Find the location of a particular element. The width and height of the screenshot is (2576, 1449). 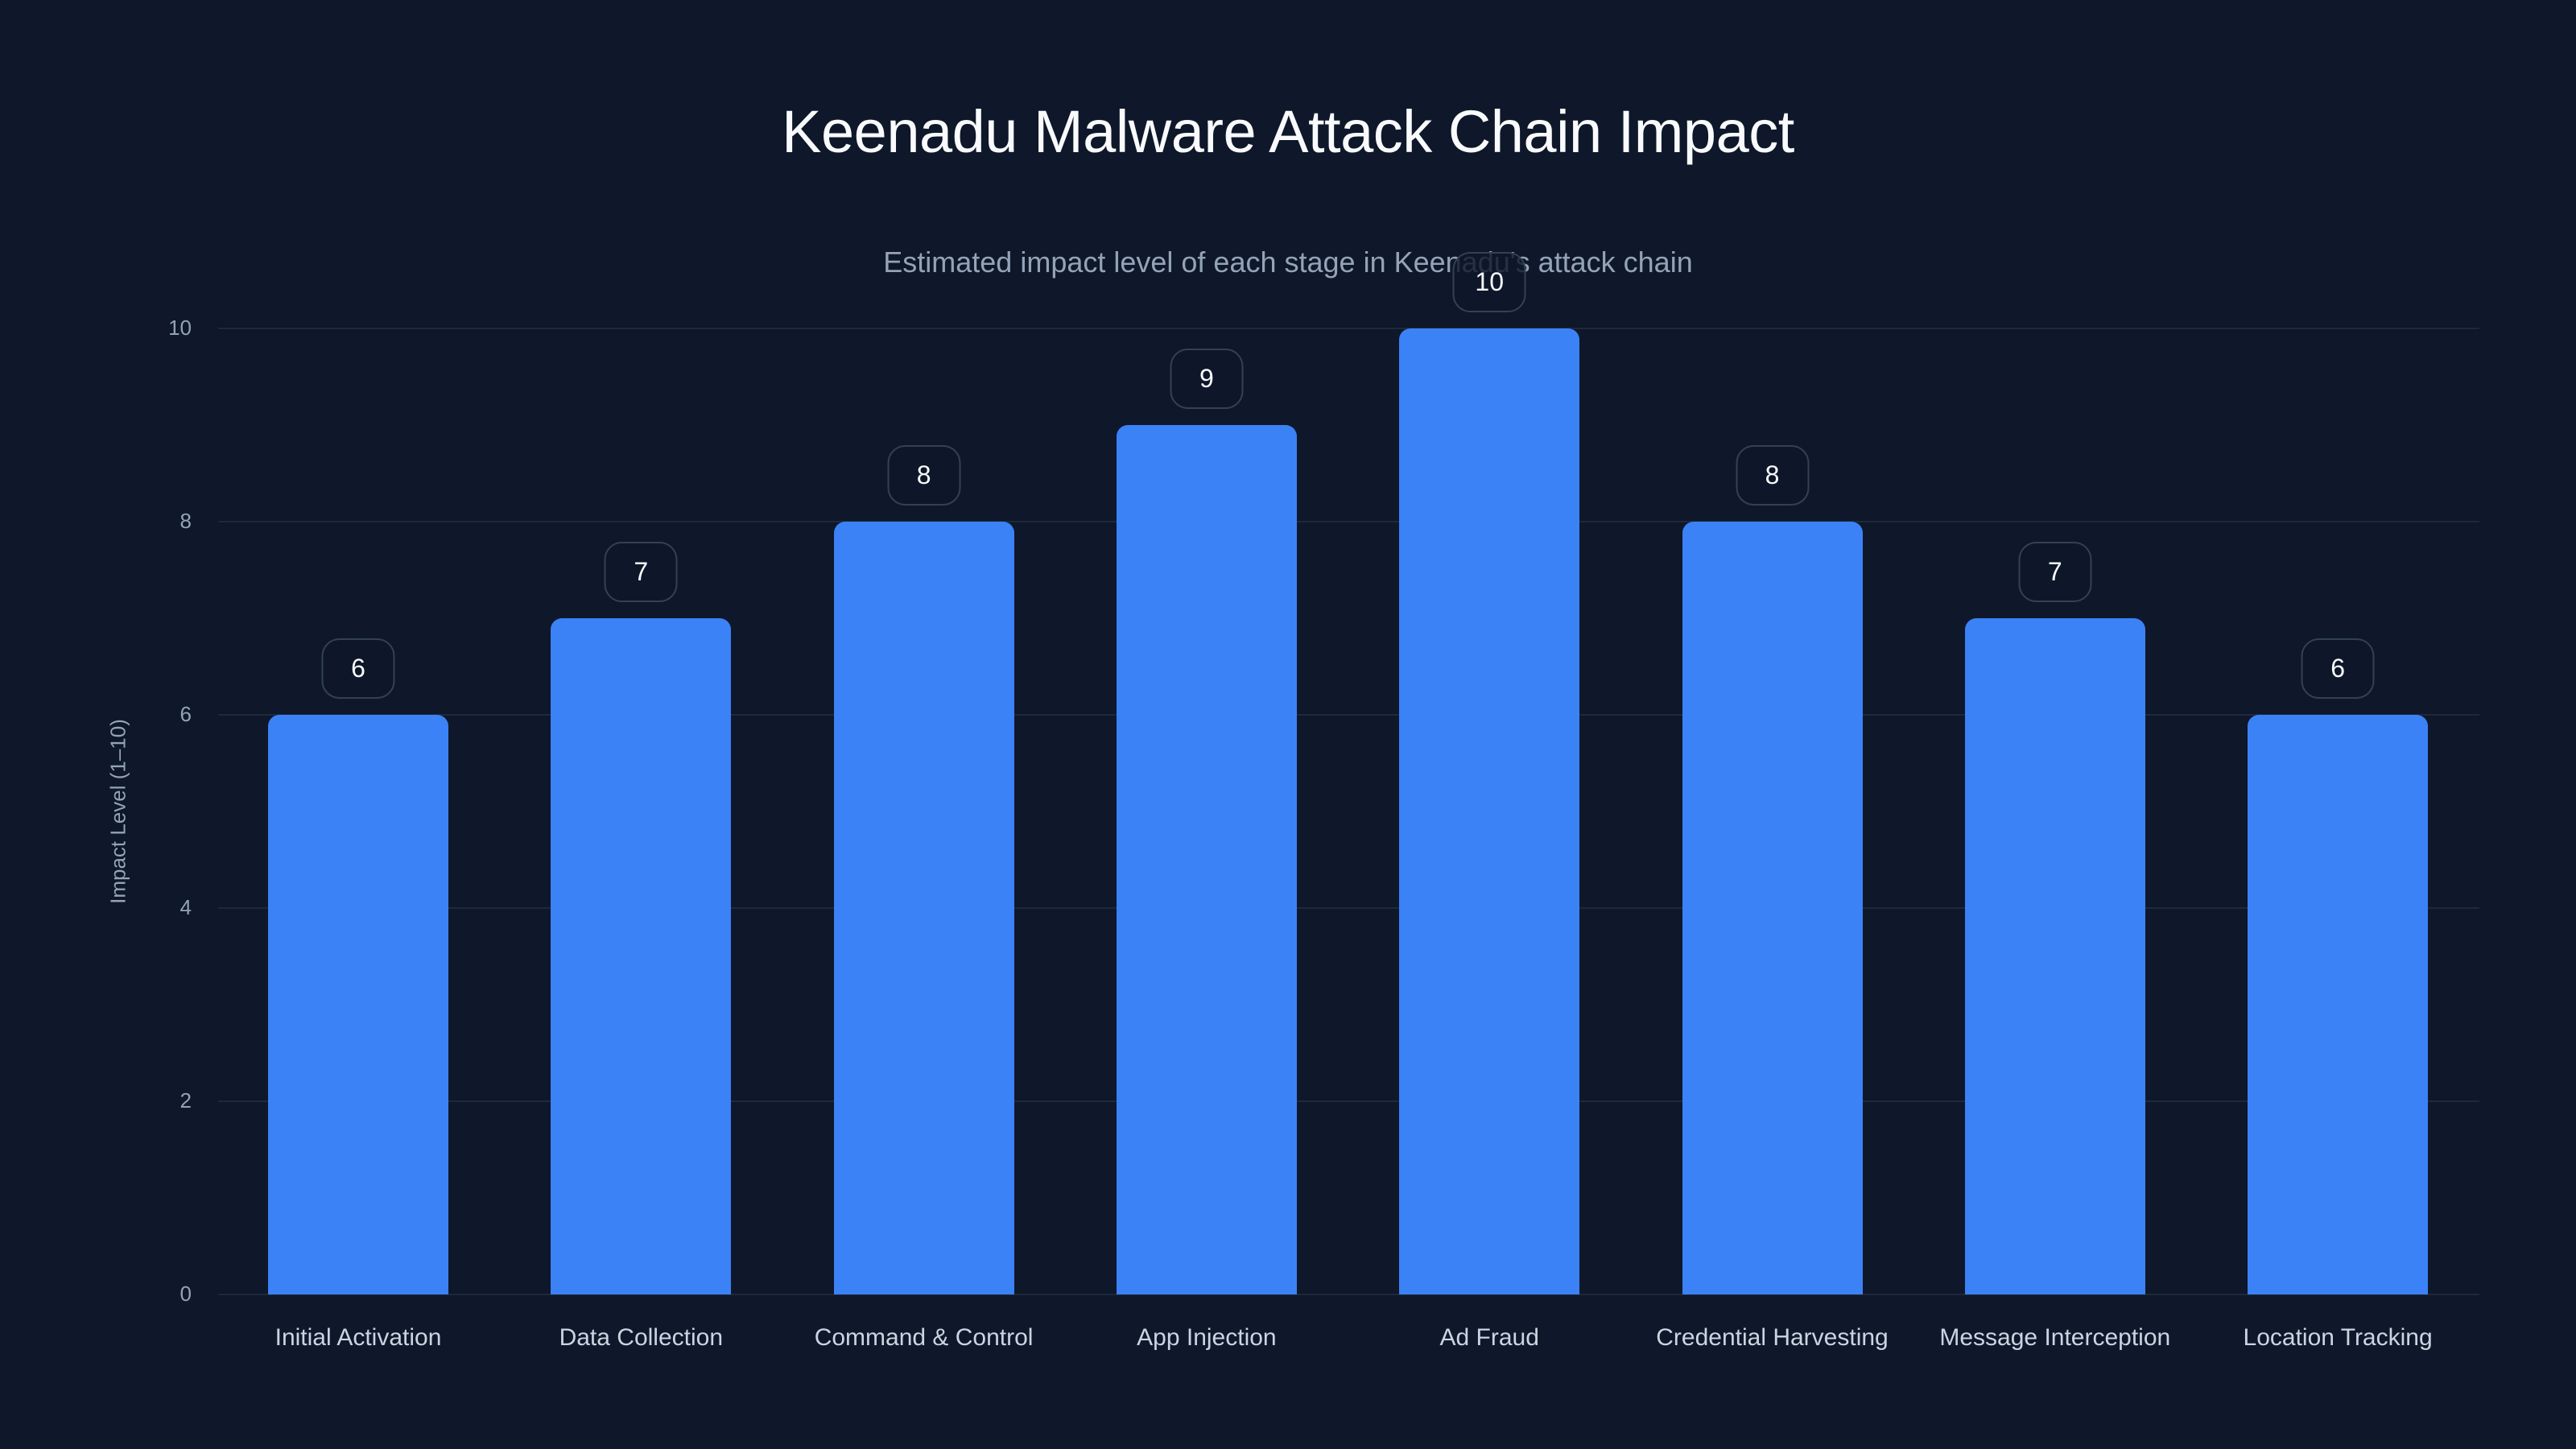

x-tick-label: Message Interception is located at coordinates (2055, 1337).